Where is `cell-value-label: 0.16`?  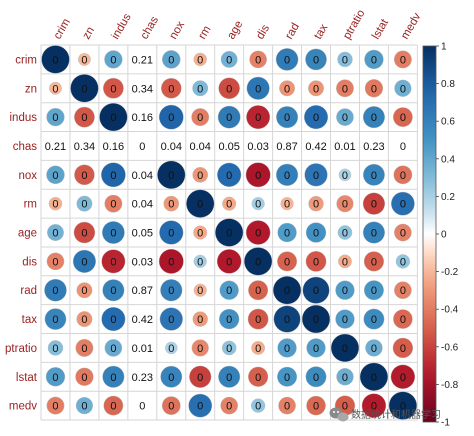 cell-value-label: 0.16 is located at coordinates (113, 147).